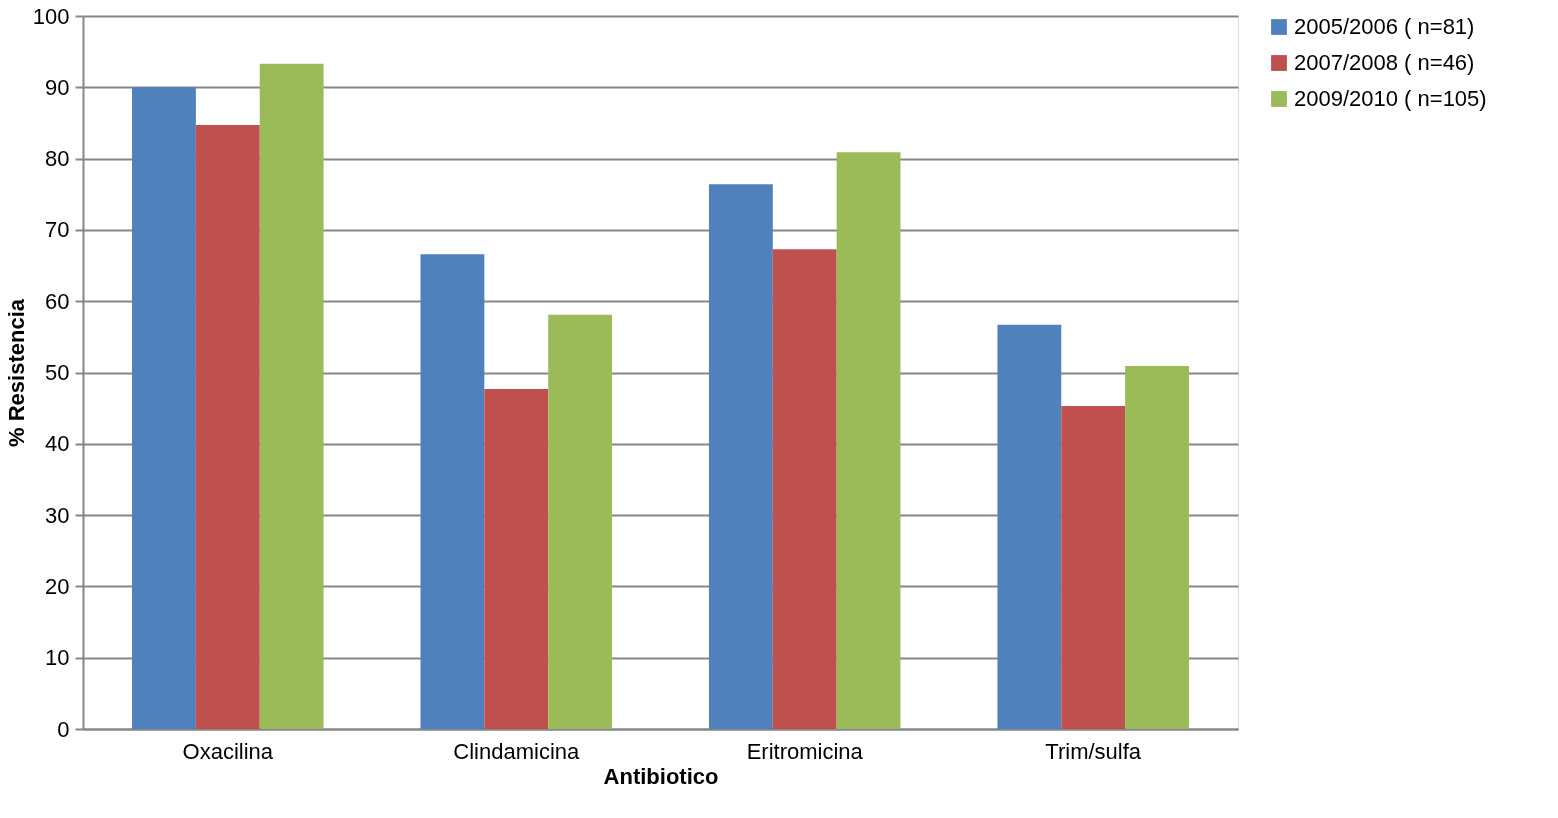  What do you see at coordinates (57, 159) in the screenshot?
I see `y-tick-label: 80` at bounding box center [57, 159].